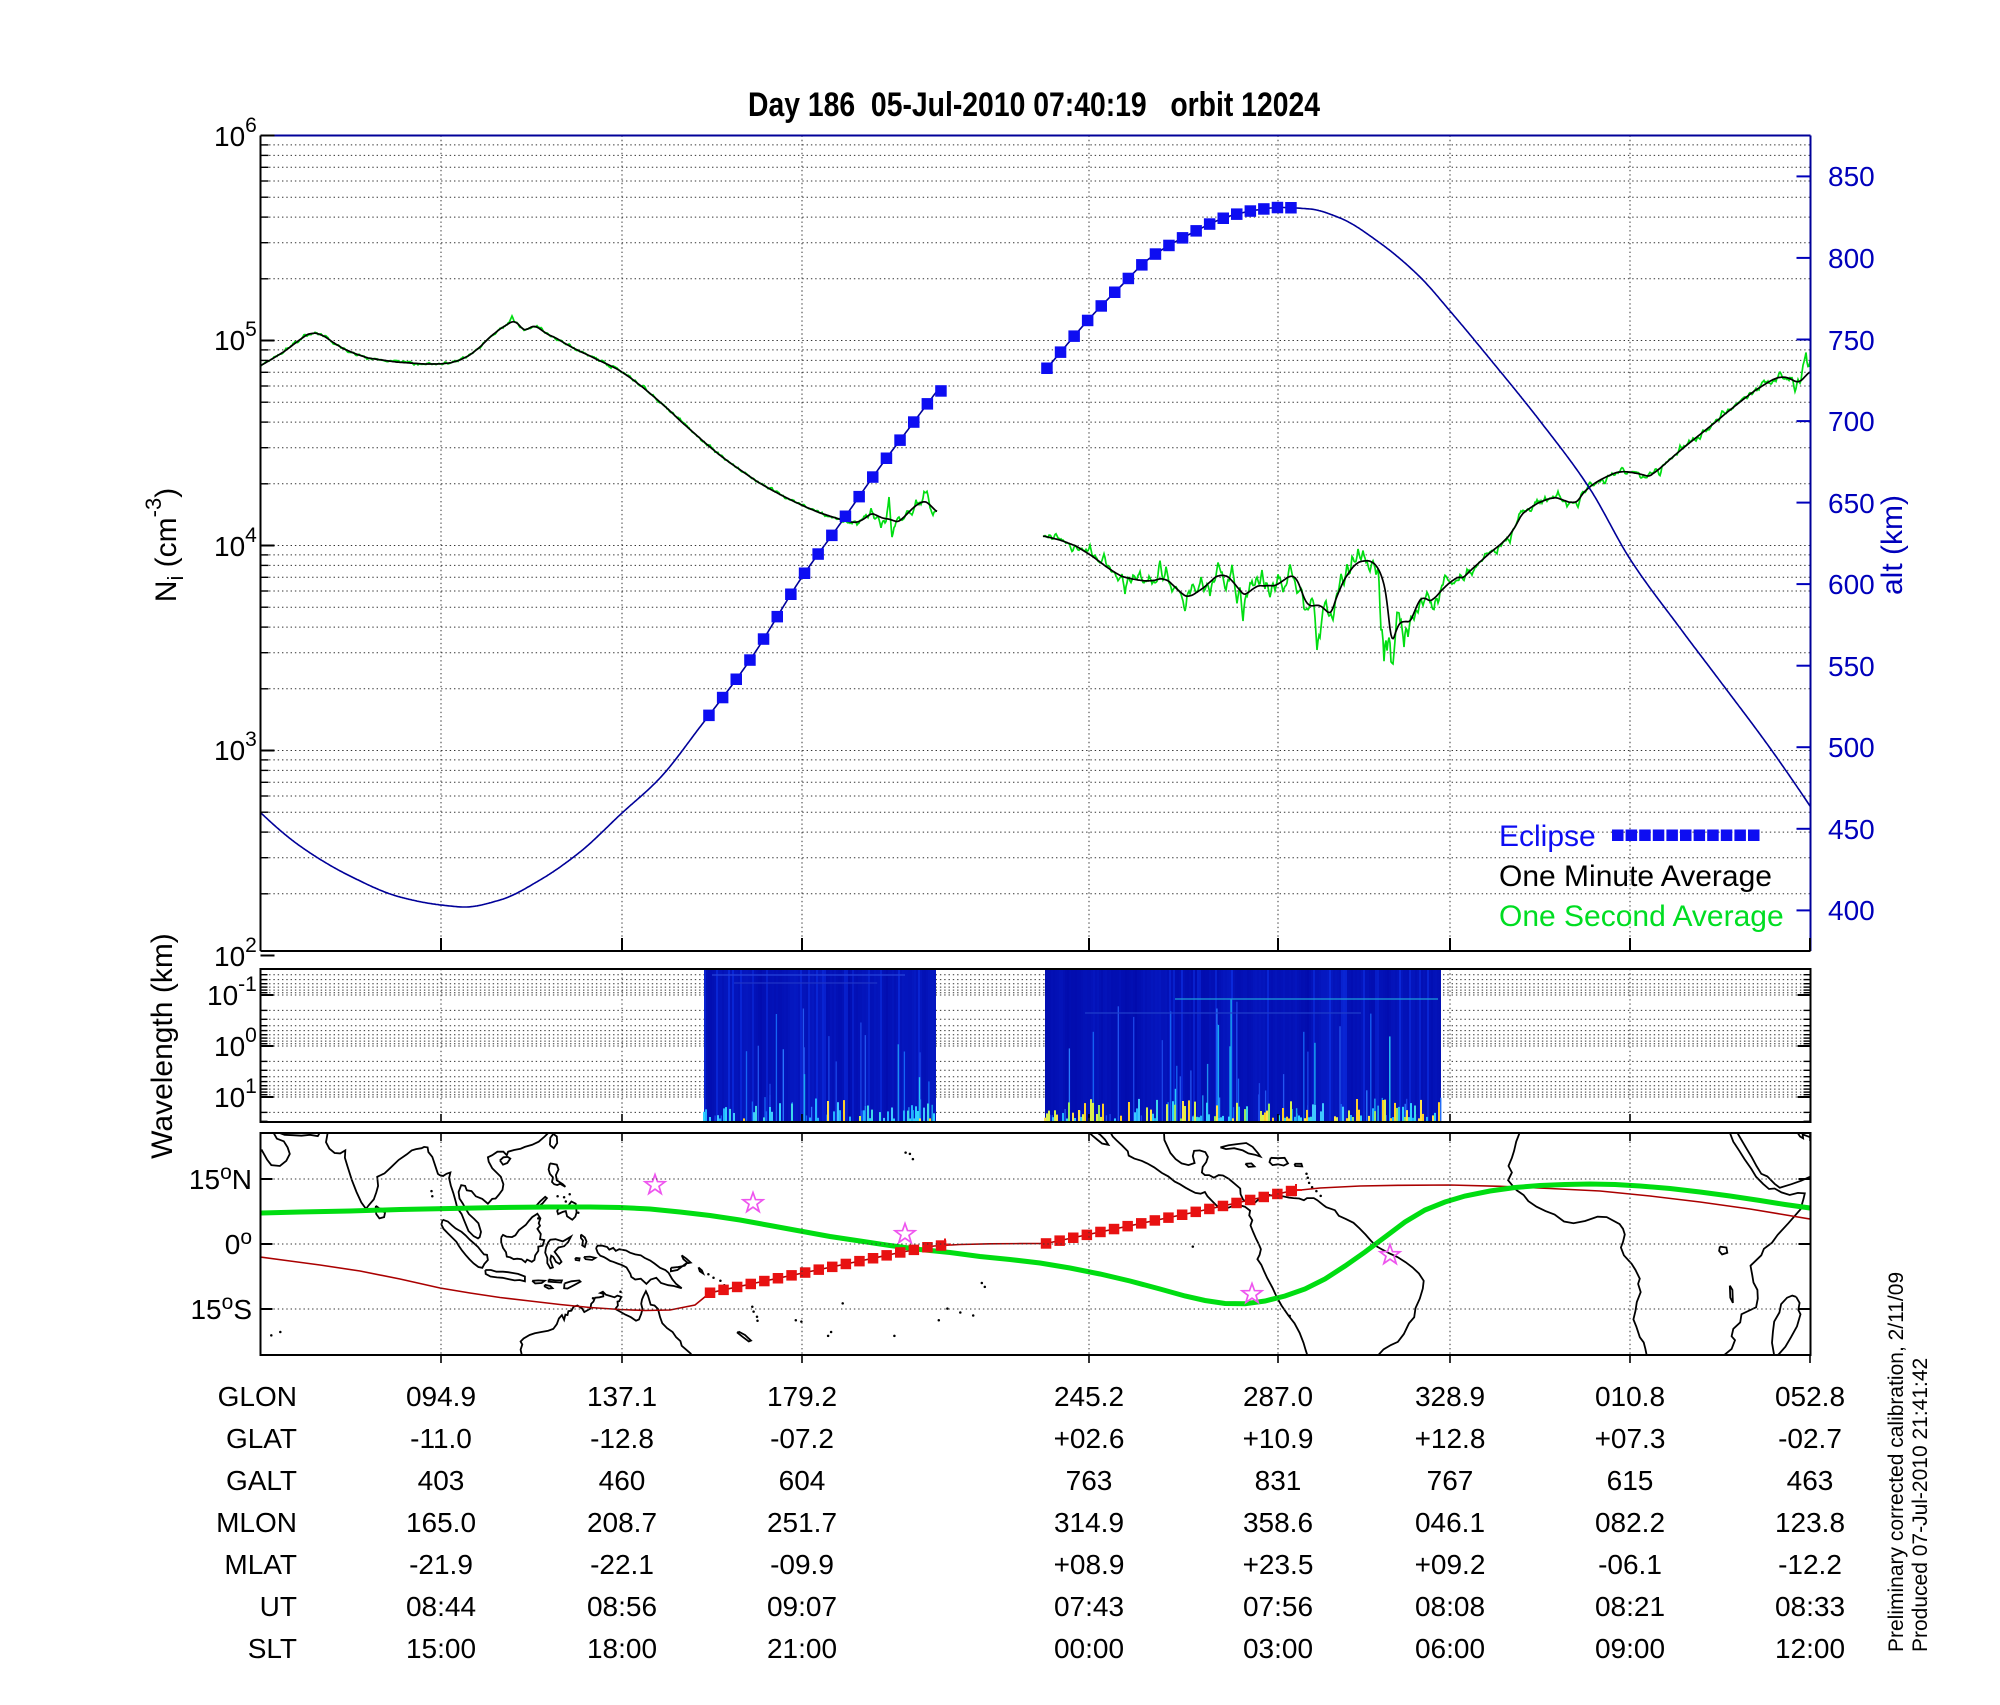 This screenshot has width=2000, height=1705. What do you see at coordinates (1851, 503) in the screenshot?
I see `svg-text: 650` at bounding box center [1851, 503].